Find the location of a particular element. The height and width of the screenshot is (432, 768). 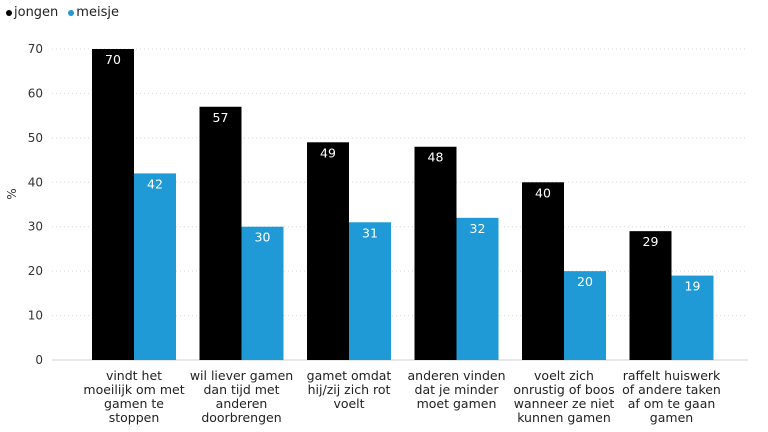

y-axis-label: % is located at coordinates (12, 193).